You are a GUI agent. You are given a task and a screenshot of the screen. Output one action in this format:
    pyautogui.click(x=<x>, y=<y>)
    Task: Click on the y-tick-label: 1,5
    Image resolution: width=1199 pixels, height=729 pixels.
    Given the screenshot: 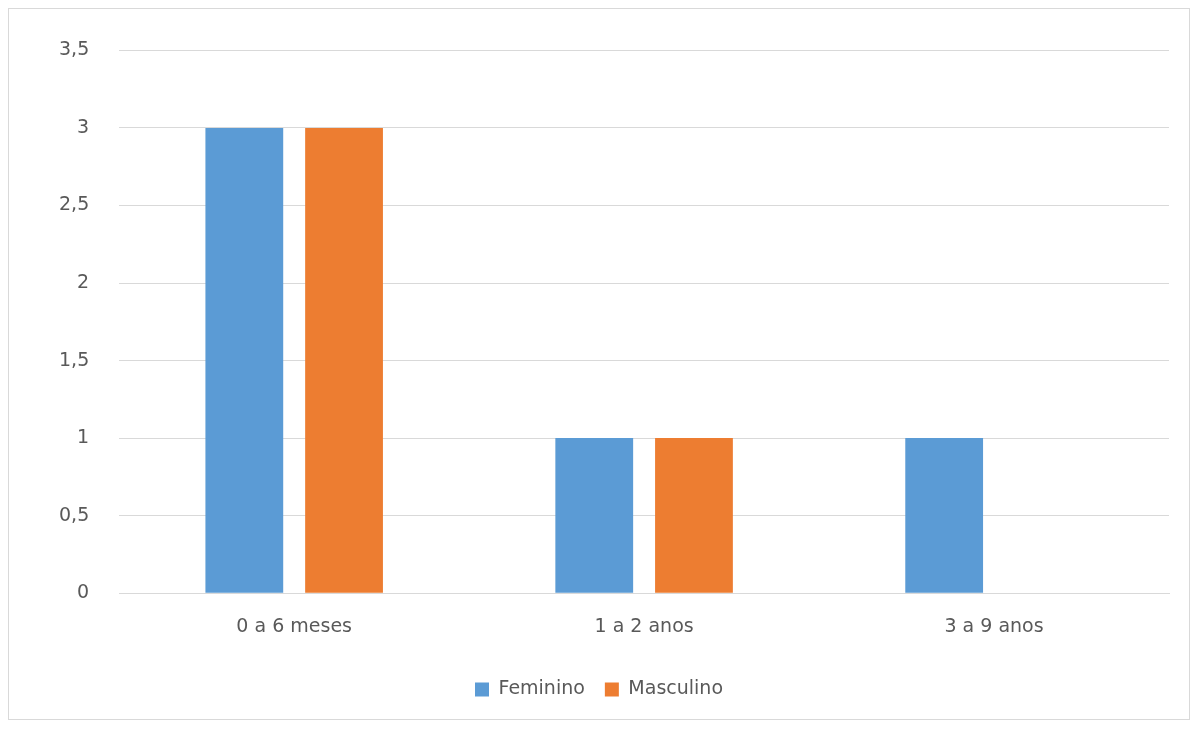 What is the action you would take?
    pyautogui.click(x=74, y=358)
    